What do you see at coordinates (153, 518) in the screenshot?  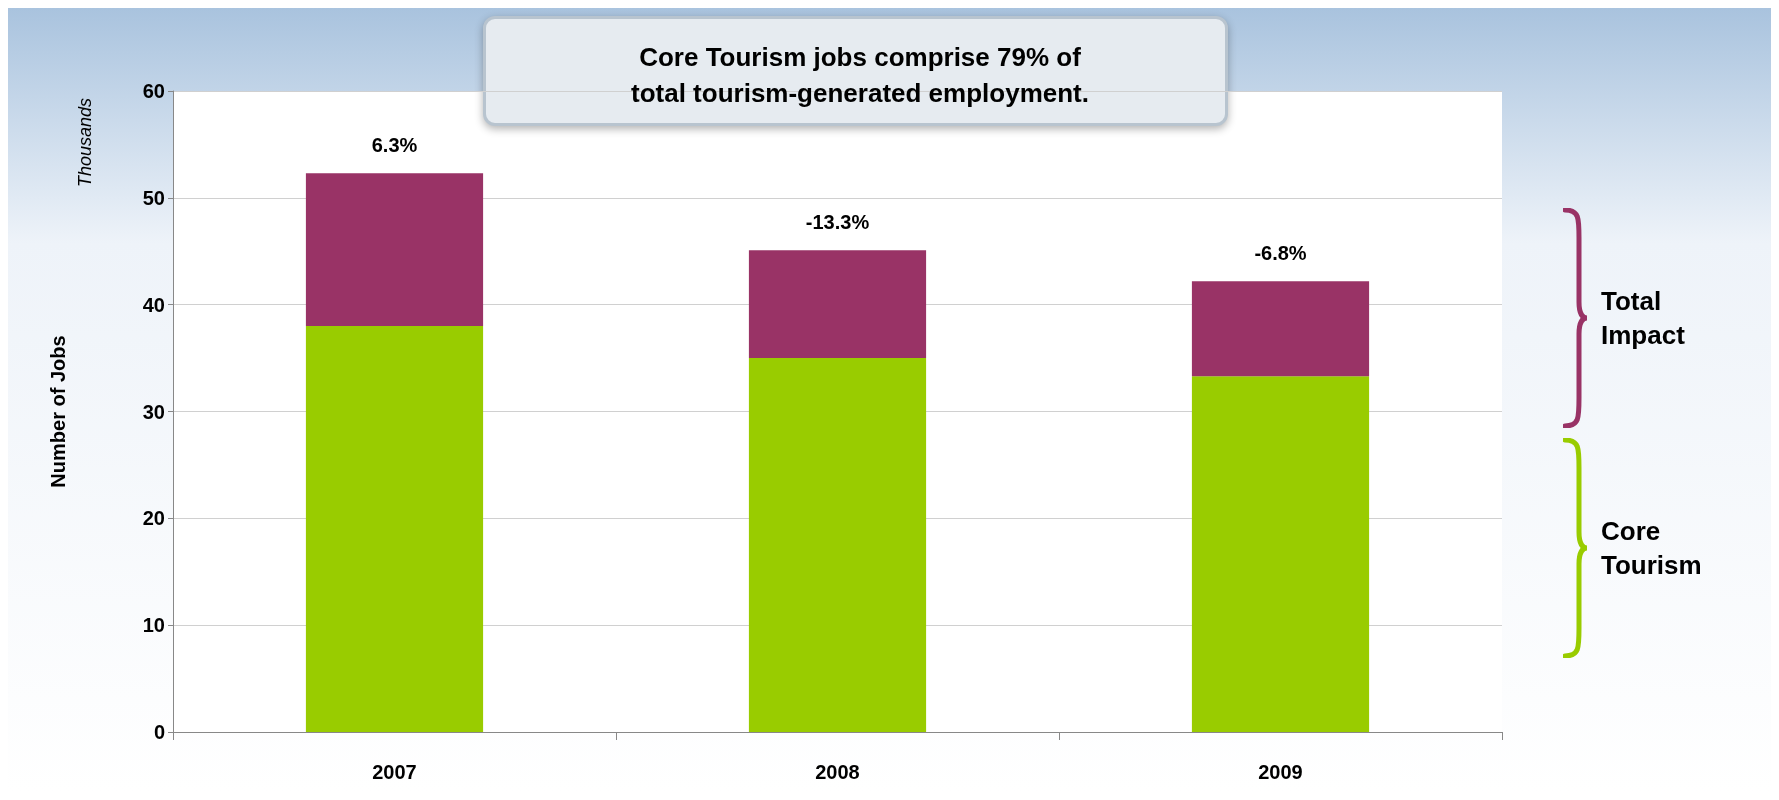 I see `y-tick-label: 20` at bounding box center [153, 518].